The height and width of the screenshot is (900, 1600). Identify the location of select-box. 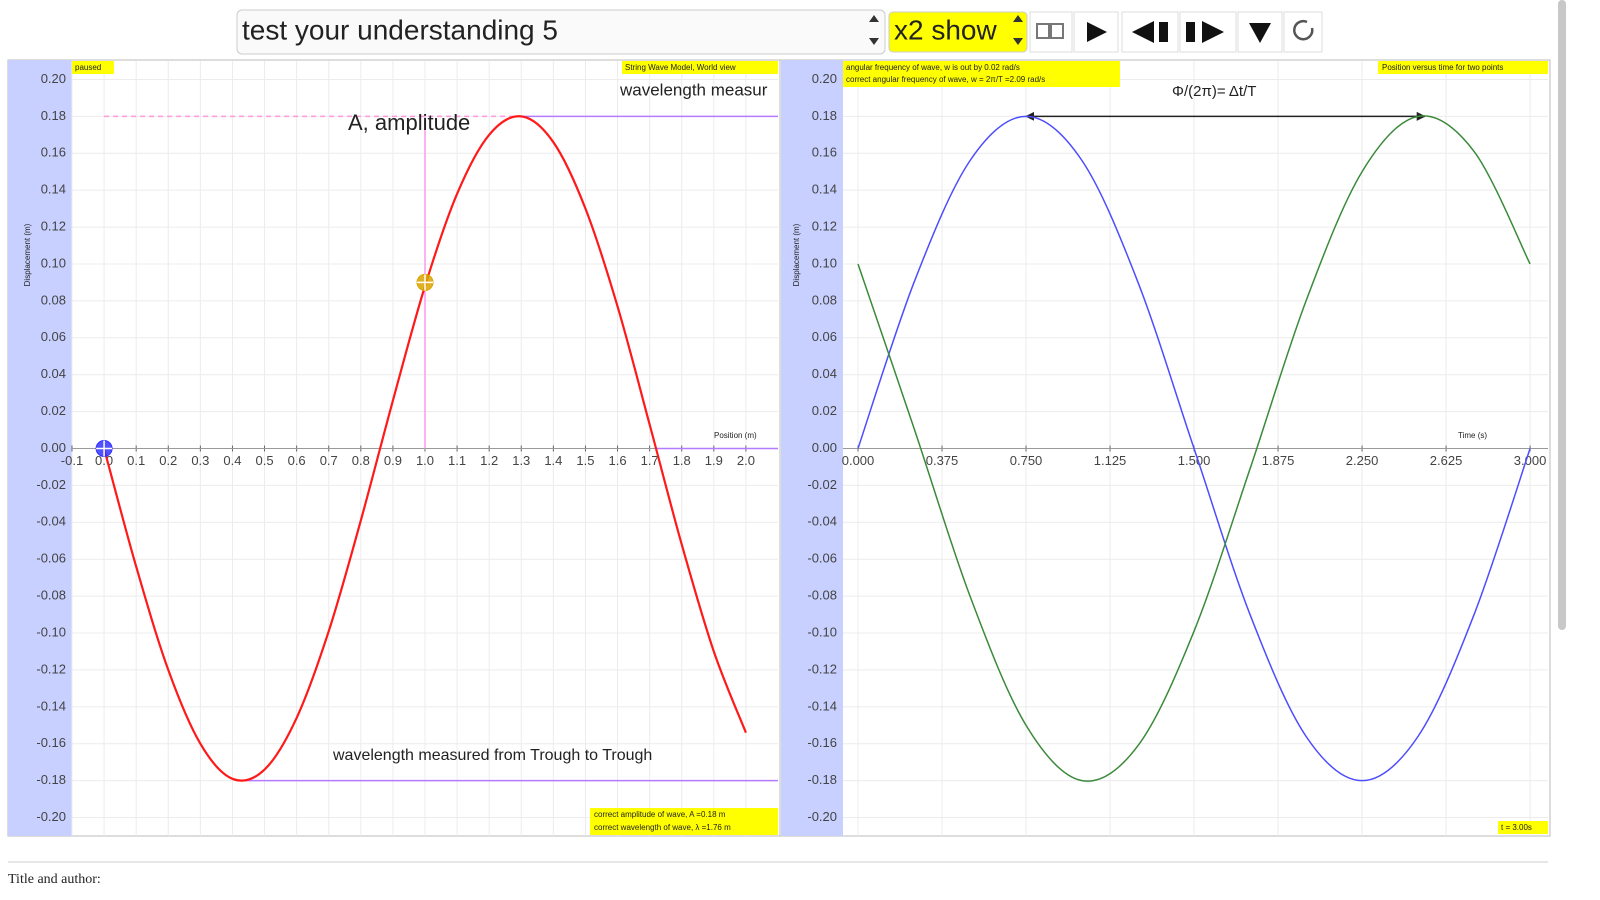
(561, 32).